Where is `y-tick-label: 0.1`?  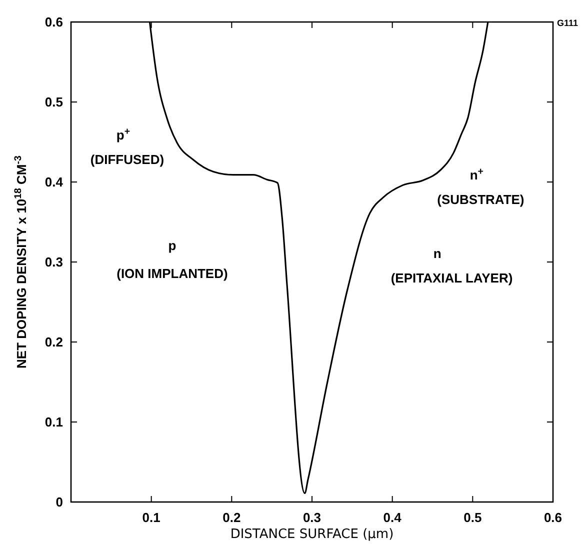
y-tick-label: 0.1 is located at coordinates (53, 422).